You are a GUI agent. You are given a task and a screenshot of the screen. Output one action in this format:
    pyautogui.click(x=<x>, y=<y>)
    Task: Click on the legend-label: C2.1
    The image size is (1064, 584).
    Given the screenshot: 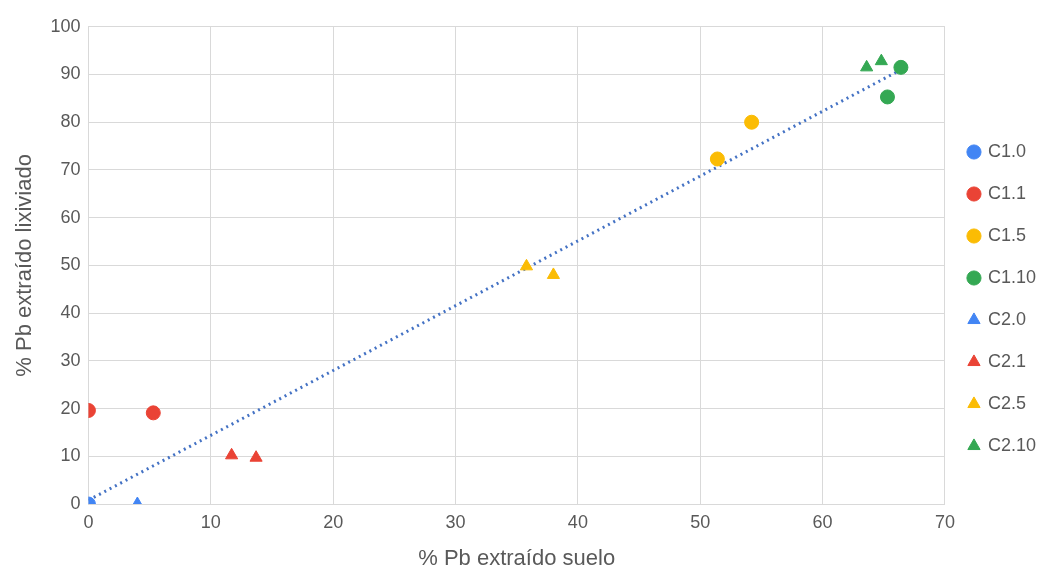 What is the action you would take?
    pyautogui.click(x=1006, y=360)
    